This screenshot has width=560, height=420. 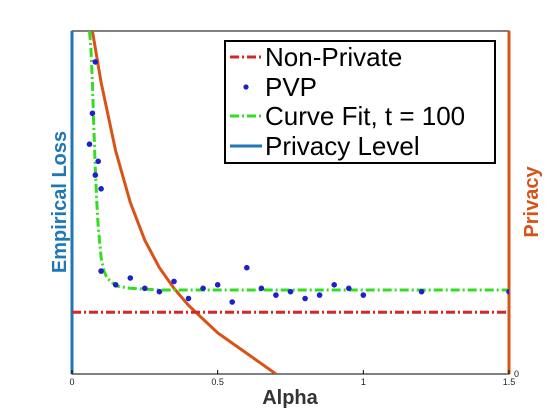 I want to click on legend-swatch-pvp, so click(x=246, y=87).